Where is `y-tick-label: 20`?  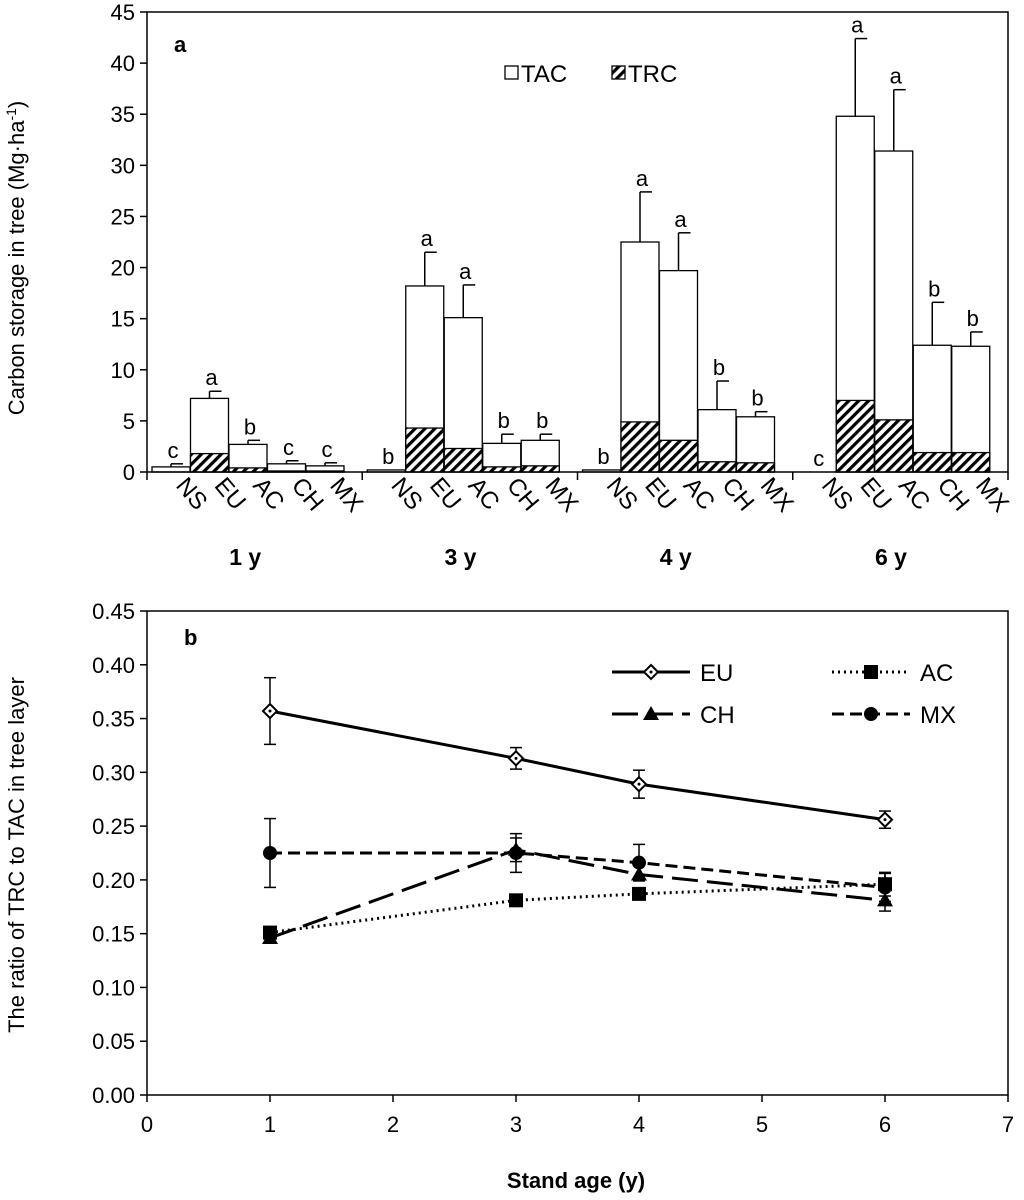
y-tick-label: 20 is located at coordinates (123, 268).